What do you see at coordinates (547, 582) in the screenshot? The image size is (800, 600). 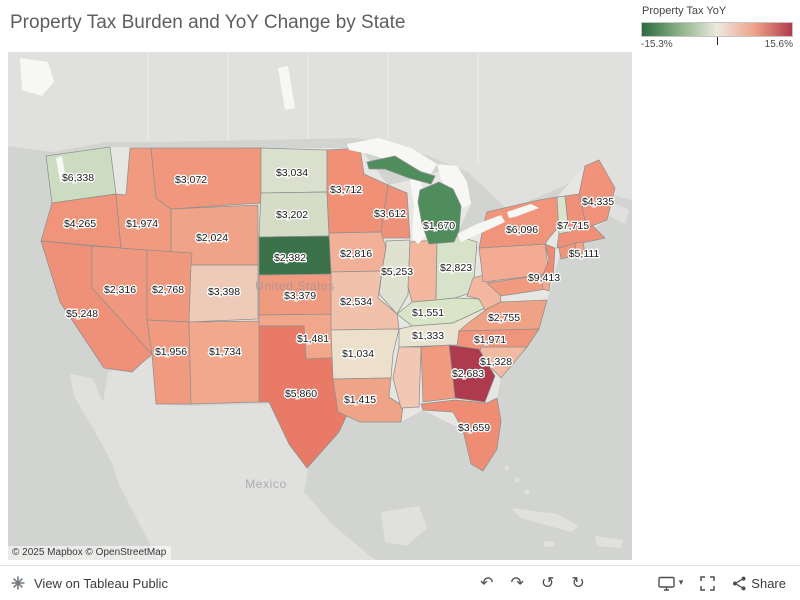 I see `revert-button: ↺` at bounding box center [547, 582].